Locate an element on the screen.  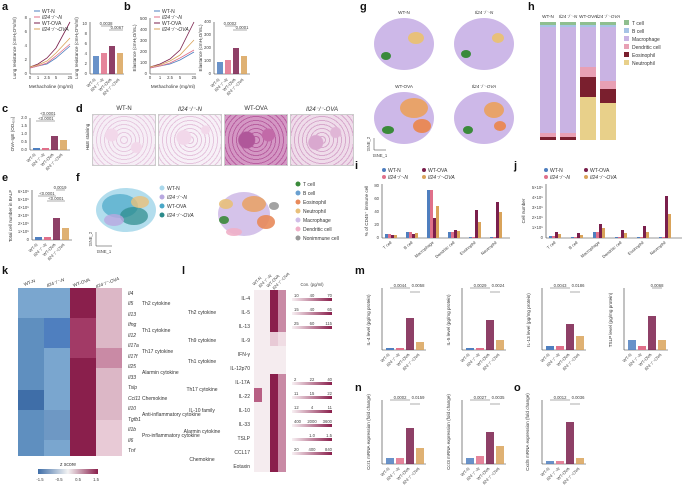
chart-label: 1.5 is located at coordinates (24, 125).